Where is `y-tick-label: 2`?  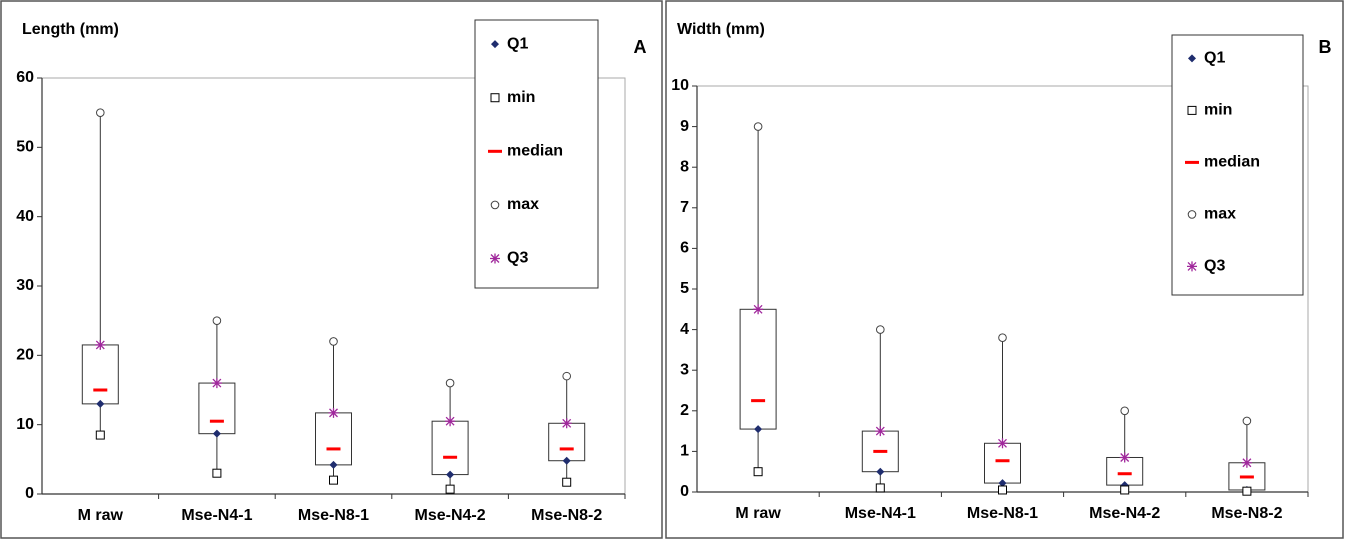
y-tick-label: 2 is located at coordinates (684, 410).